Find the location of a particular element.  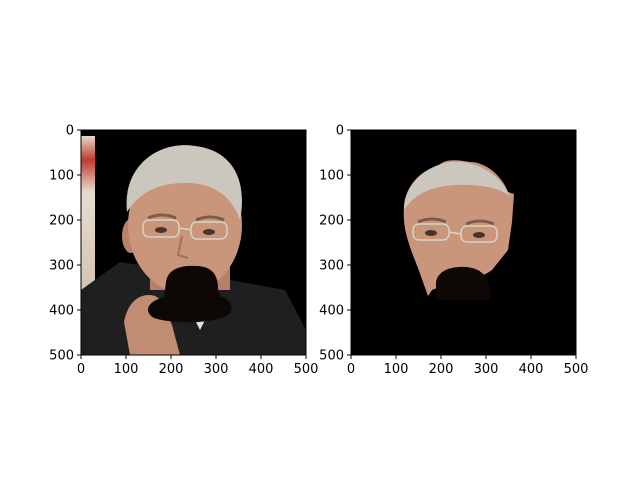

right-x-tick-label: 500 is located at coordinates (576, 369).